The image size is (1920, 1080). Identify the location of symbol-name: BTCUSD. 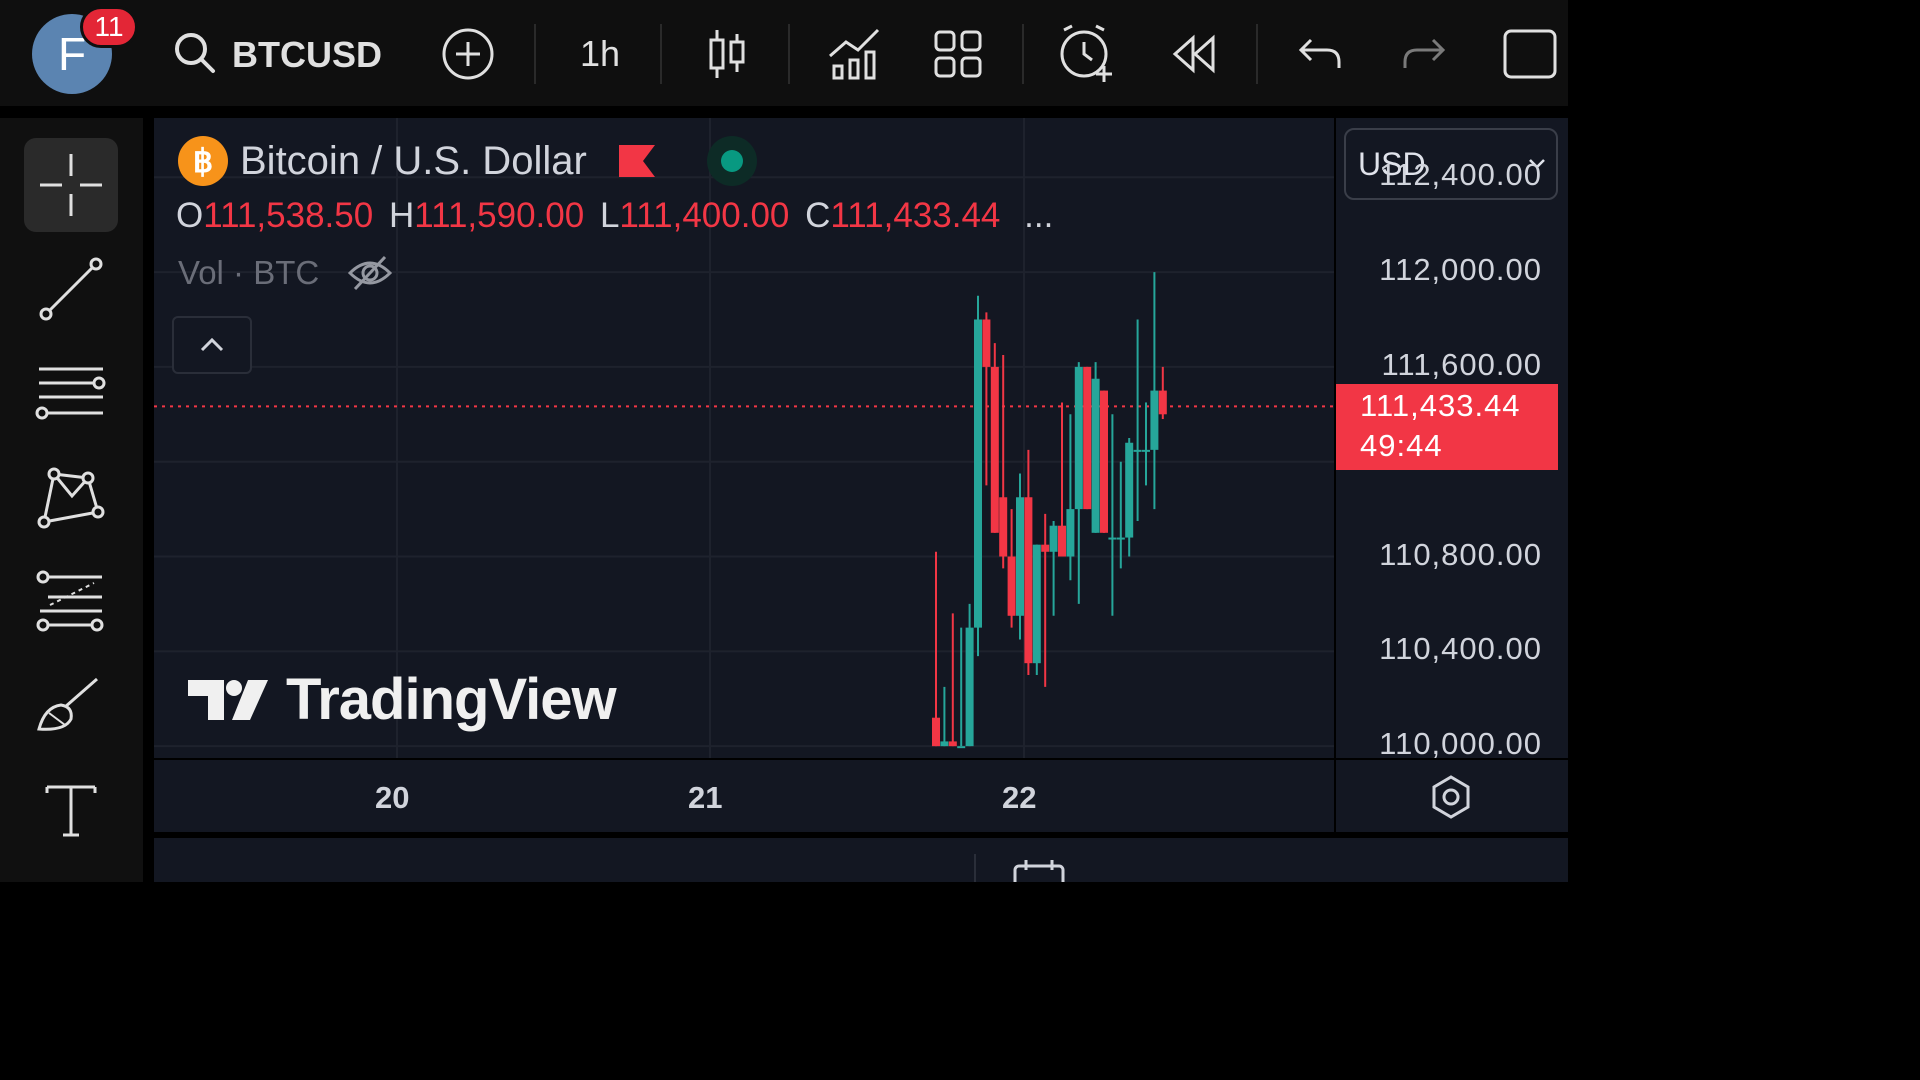
(307, 54).